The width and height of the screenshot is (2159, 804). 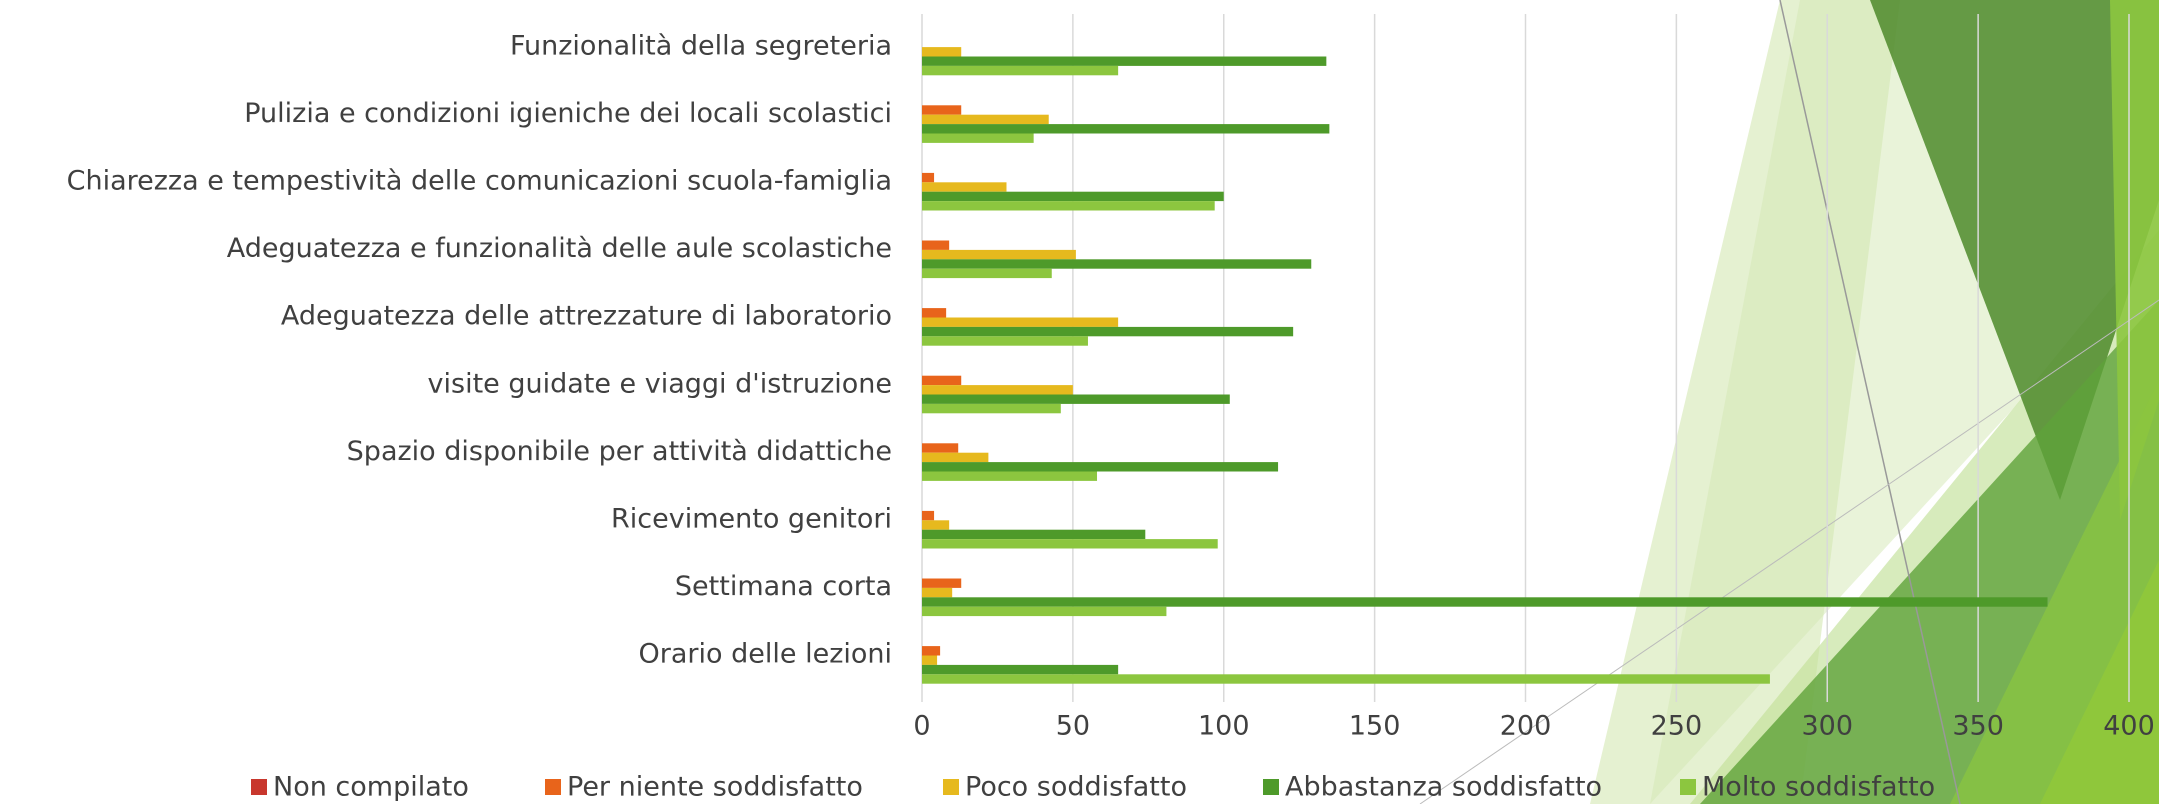 I want to click on y-tick-label: visite guidate e viaggi d'istruzione, so click(x=660, y=383).